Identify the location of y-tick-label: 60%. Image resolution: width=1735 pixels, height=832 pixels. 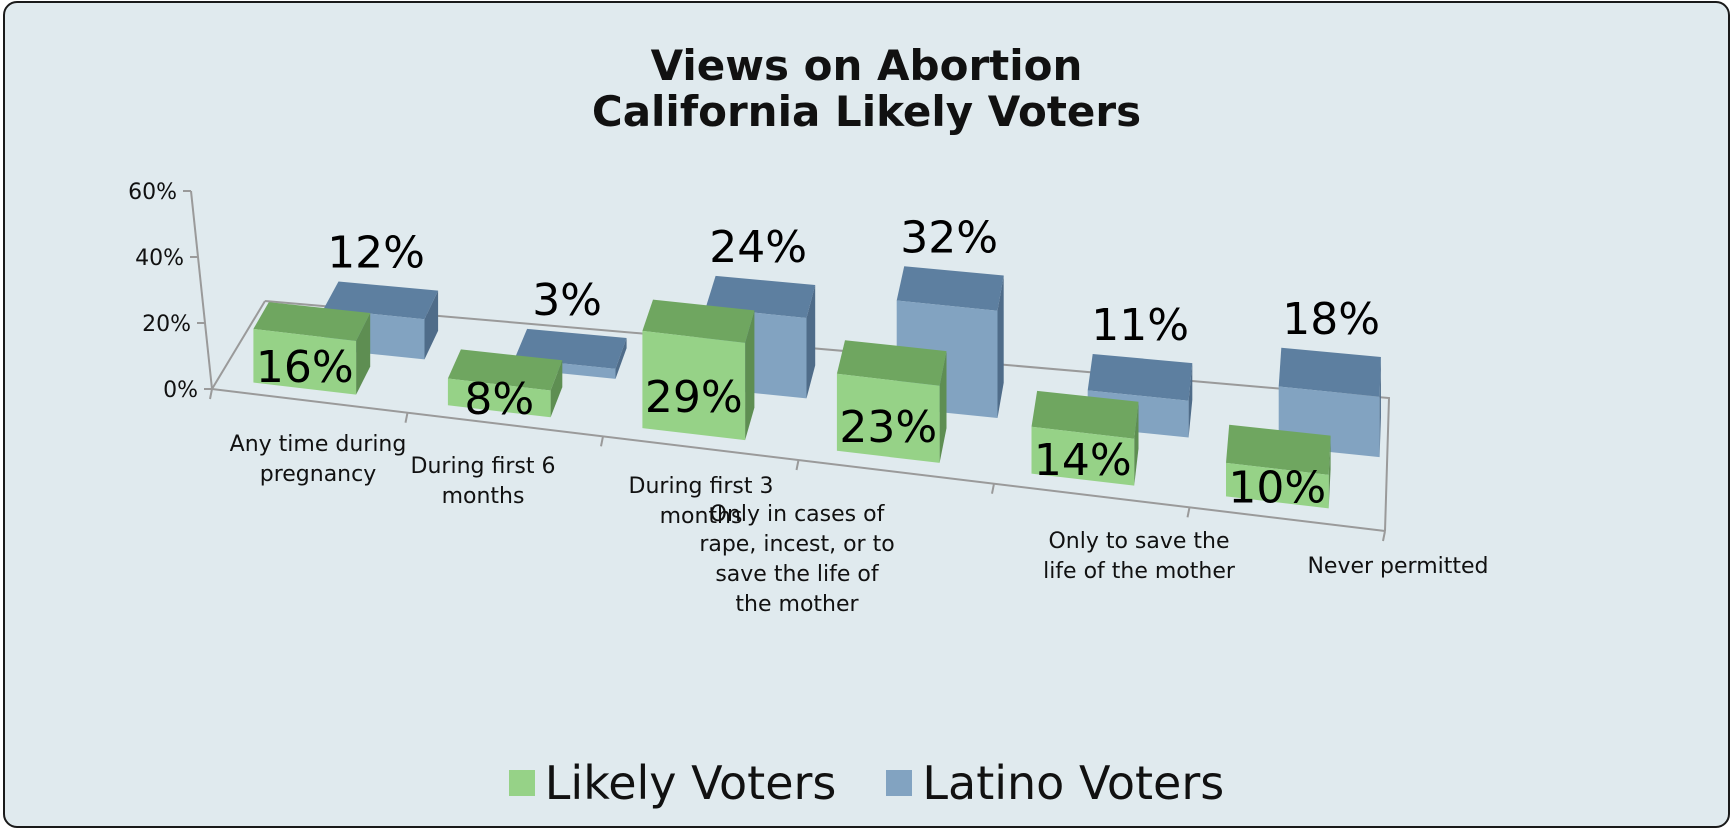
(152, 192).